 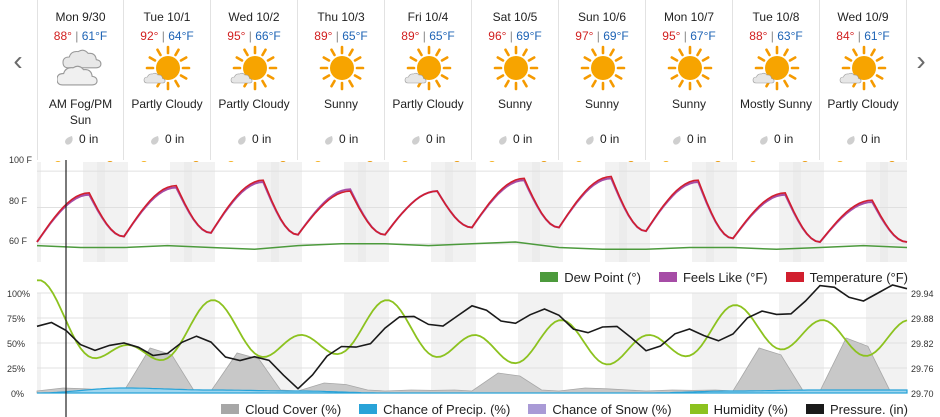 I want to click on day-name: Wed 10/9, so click(x=863, y=17).